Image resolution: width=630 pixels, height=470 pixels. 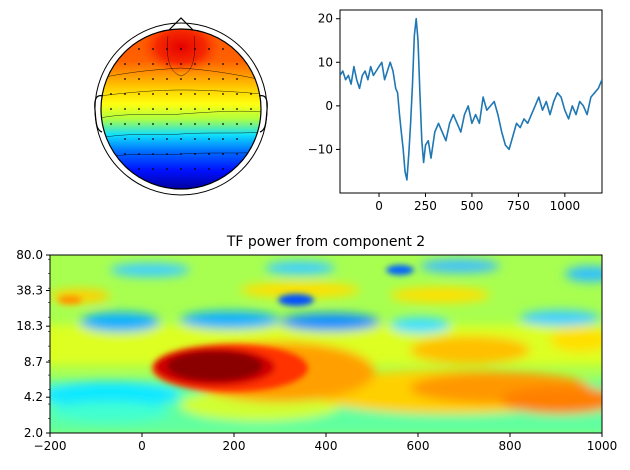 What do you see at coordinates (325, 242) in the screenshot?
I see `tf-title: TF power from component 2` at bounding box center [325, 242].